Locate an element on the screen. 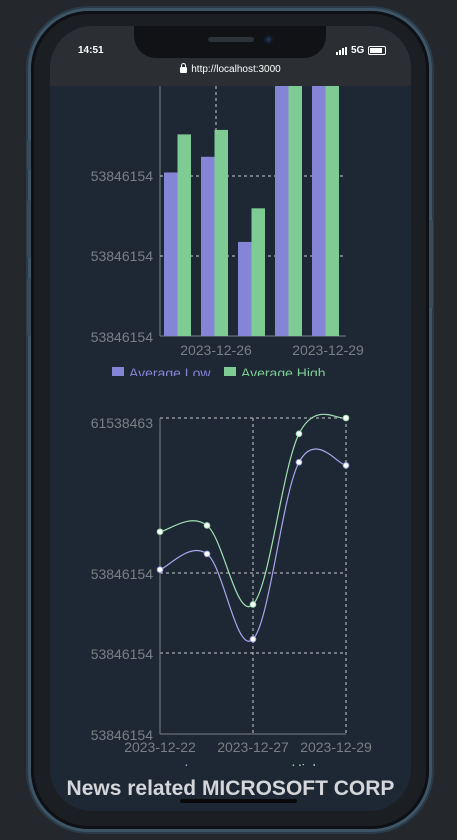  url-text: http://localhost:3000 is located at coordinates (236, 69).